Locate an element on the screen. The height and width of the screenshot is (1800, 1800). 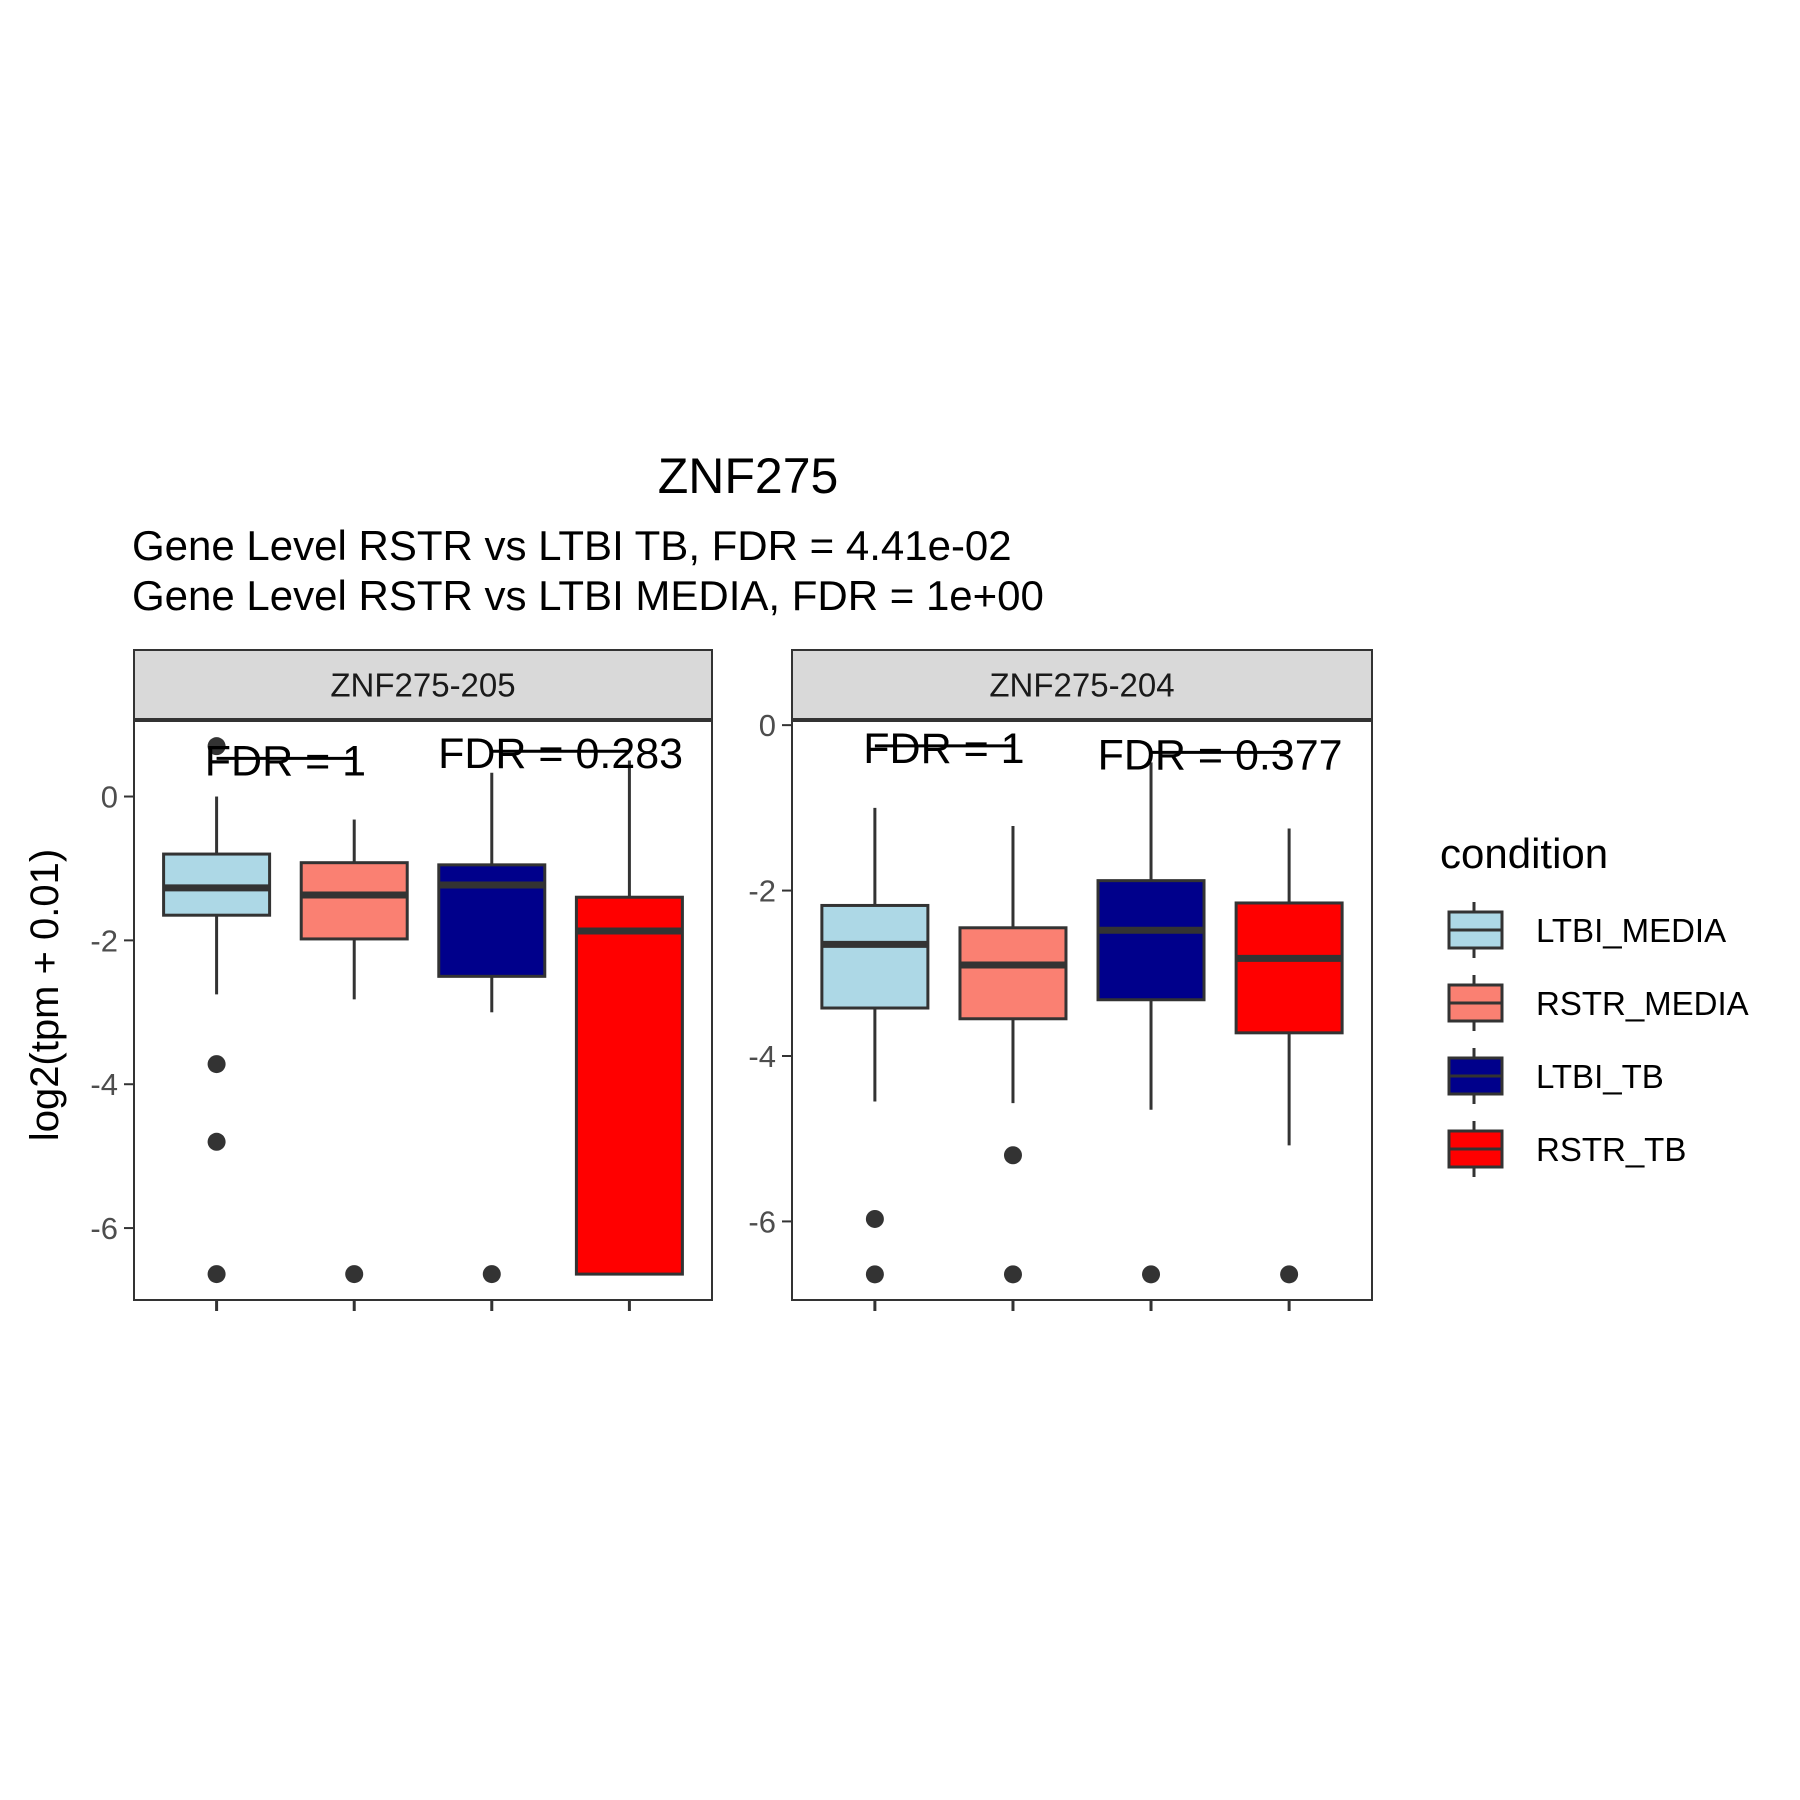
fdr-label: FDR = 0.283 is located at coordinates (560, 754).